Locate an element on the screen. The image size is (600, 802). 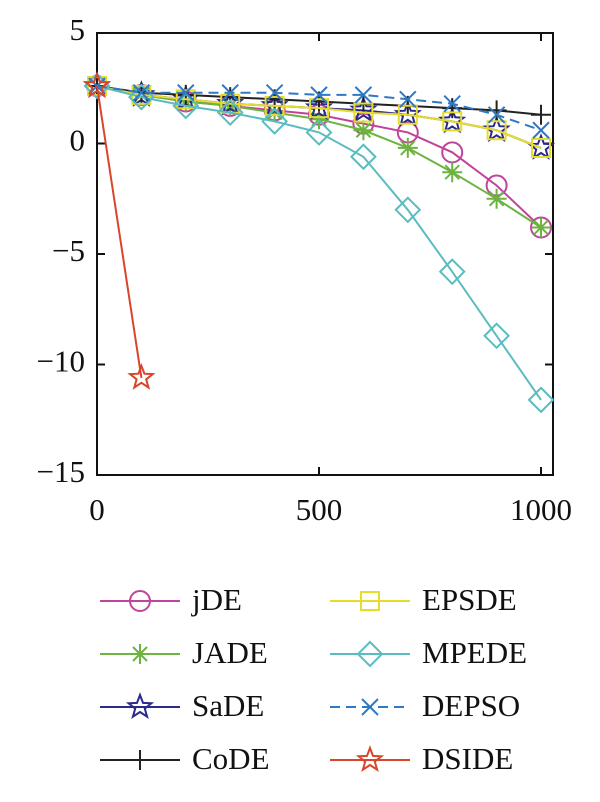
y-tick-label: 0 is located at coordinates (78, 140).